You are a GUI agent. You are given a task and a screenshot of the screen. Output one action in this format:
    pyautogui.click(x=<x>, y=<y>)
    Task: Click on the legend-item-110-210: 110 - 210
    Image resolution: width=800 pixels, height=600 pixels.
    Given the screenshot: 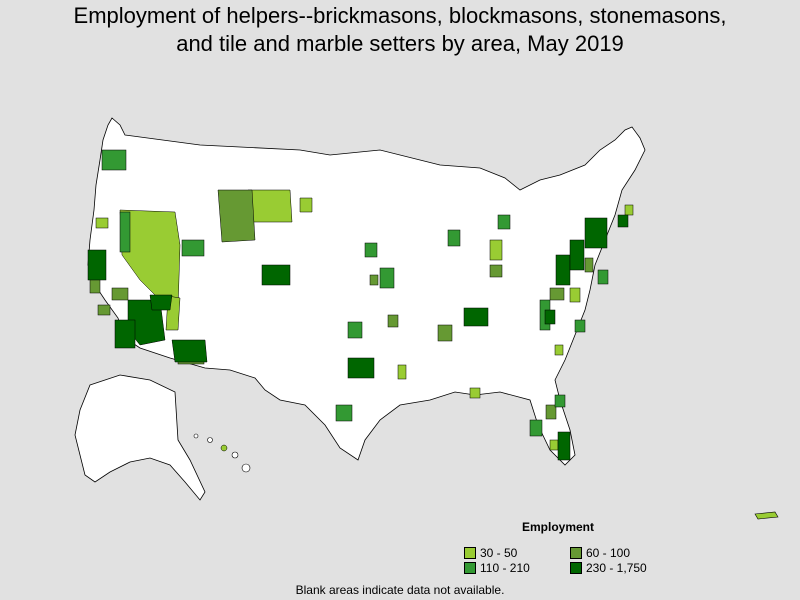 What is the action you would take?
    pyautogui.click(x=497, y=568)
    